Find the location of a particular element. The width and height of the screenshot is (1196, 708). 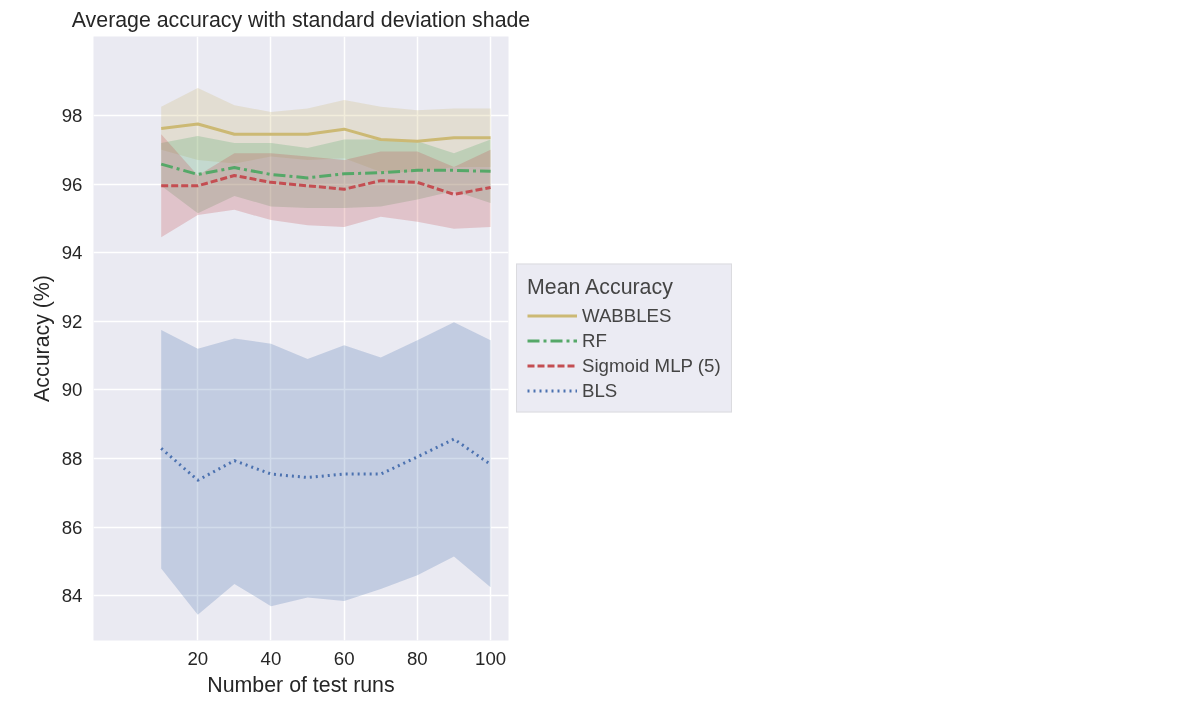

y-tick-label: 88 is located at coordinates (72, 459).